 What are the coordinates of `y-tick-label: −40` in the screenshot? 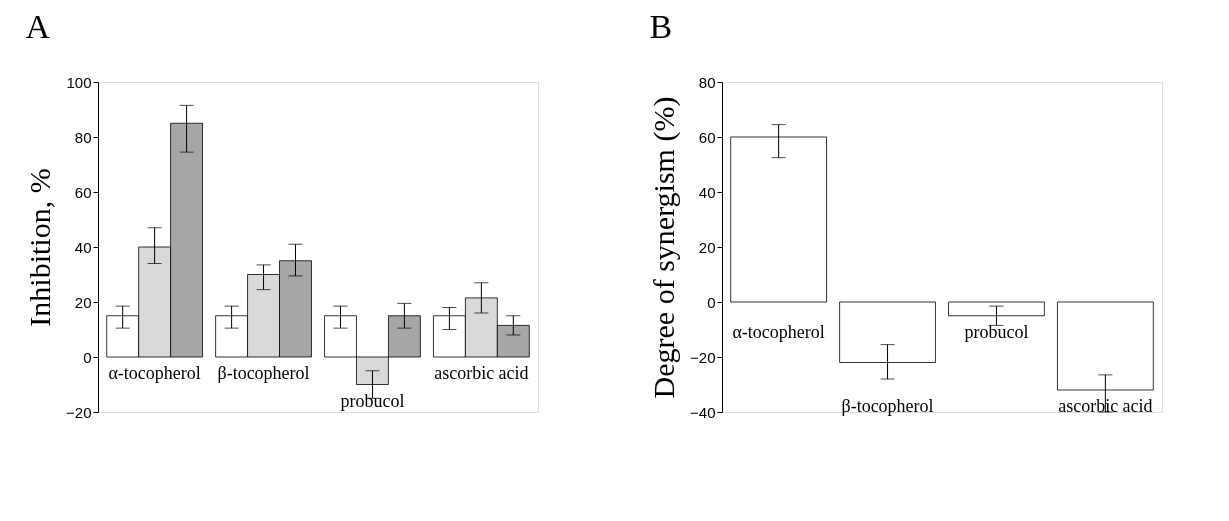 It's located at (703, 412).